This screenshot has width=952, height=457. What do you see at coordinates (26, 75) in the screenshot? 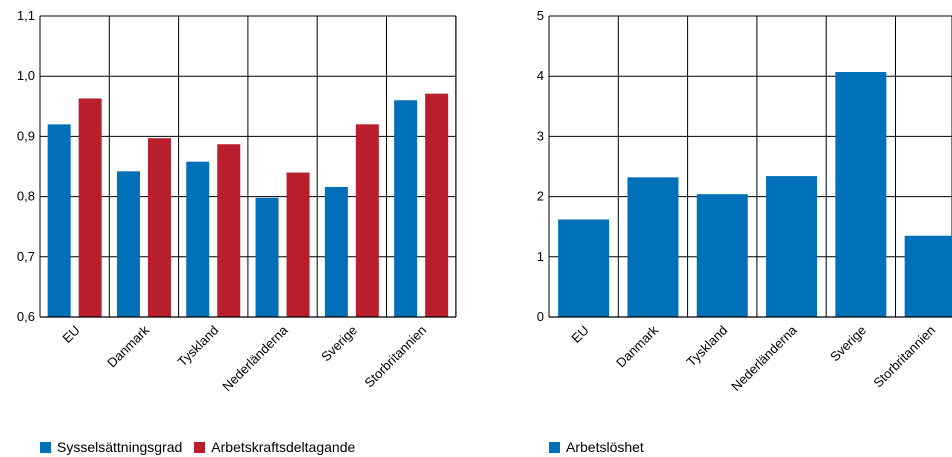
I see `y-tick-label: 1,0` at bounding box center [26, 75].